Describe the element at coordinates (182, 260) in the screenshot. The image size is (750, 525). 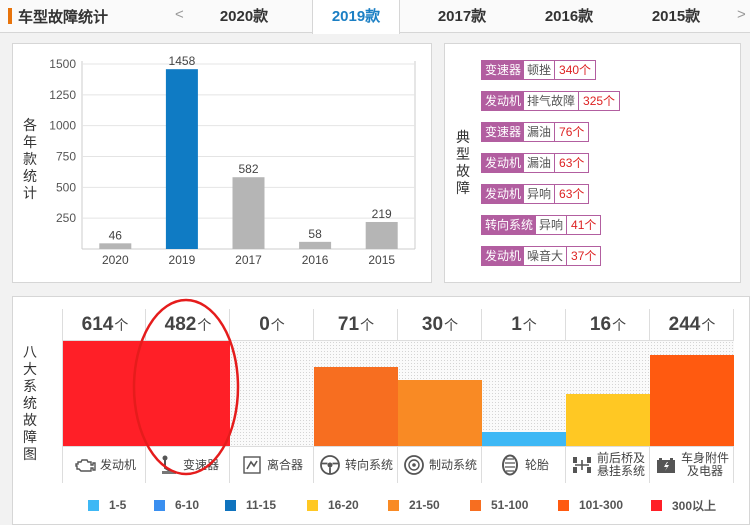
I see `x-tick-label: 2019` at that location.